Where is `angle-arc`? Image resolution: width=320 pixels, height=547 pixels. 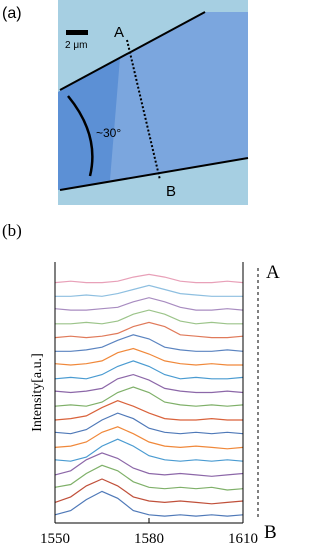 angle-arc is located at coordinates (80, 136).